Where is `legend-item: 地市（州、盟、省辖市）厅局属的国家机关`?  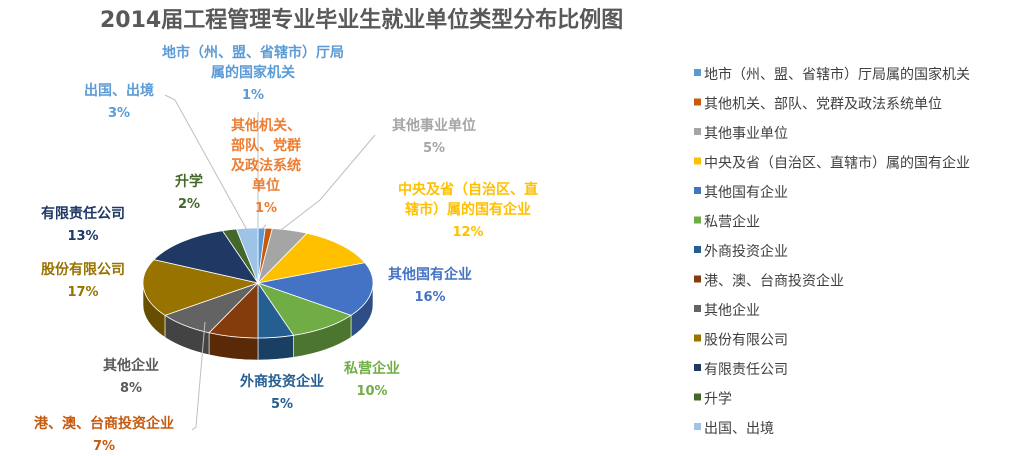
legend-item: 地市（州、盟、省辖市）厅局属的国家机关 is located at coordinates (832, 74).